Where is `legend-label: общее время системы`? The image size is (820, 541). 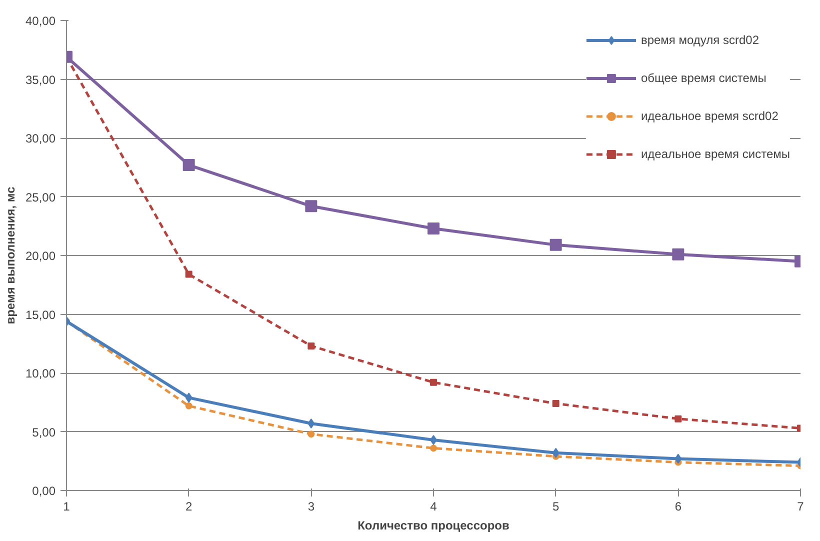
legend-label: общее время системы is located at coordinates (703, 78).